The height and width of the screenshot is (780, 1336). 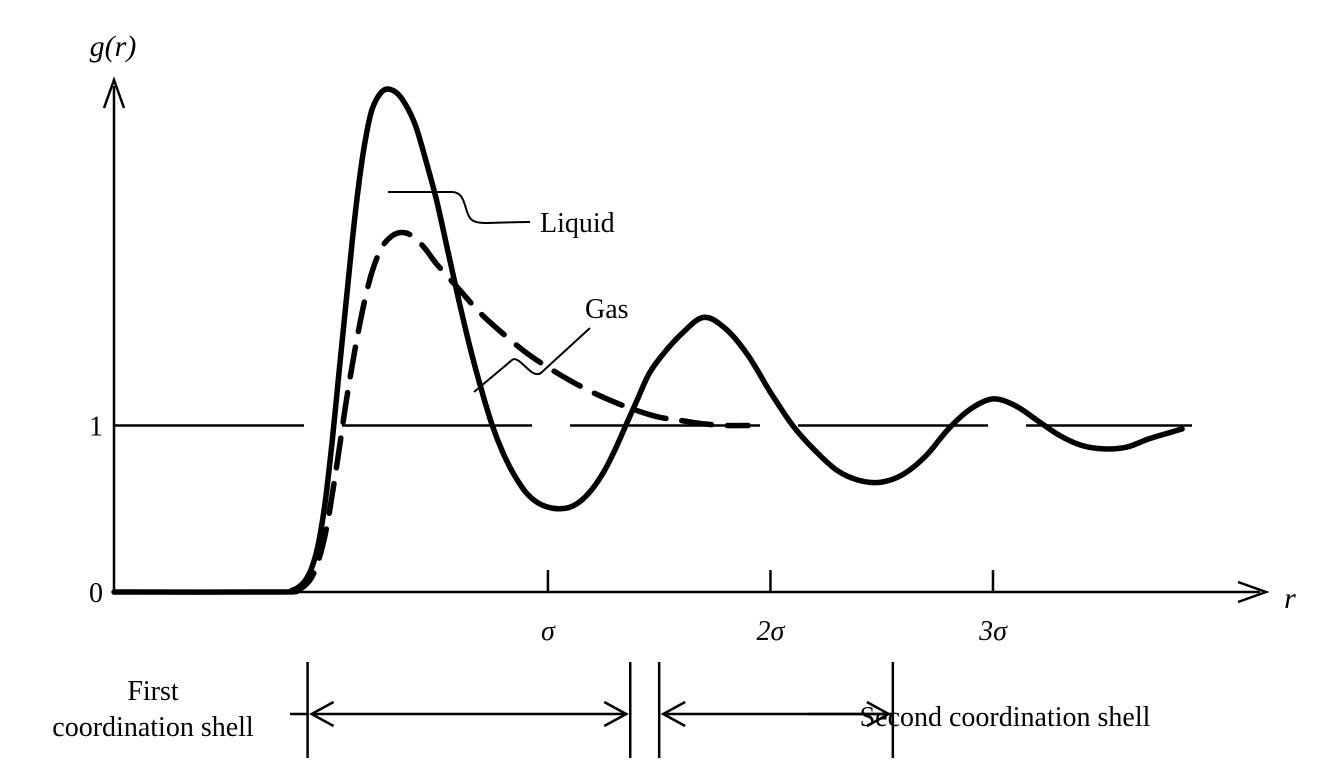 What do you see at coordinates (879, 714) in the screenshot?
I see `shell2-arrow-right-head` at bounding box center [879, 714].